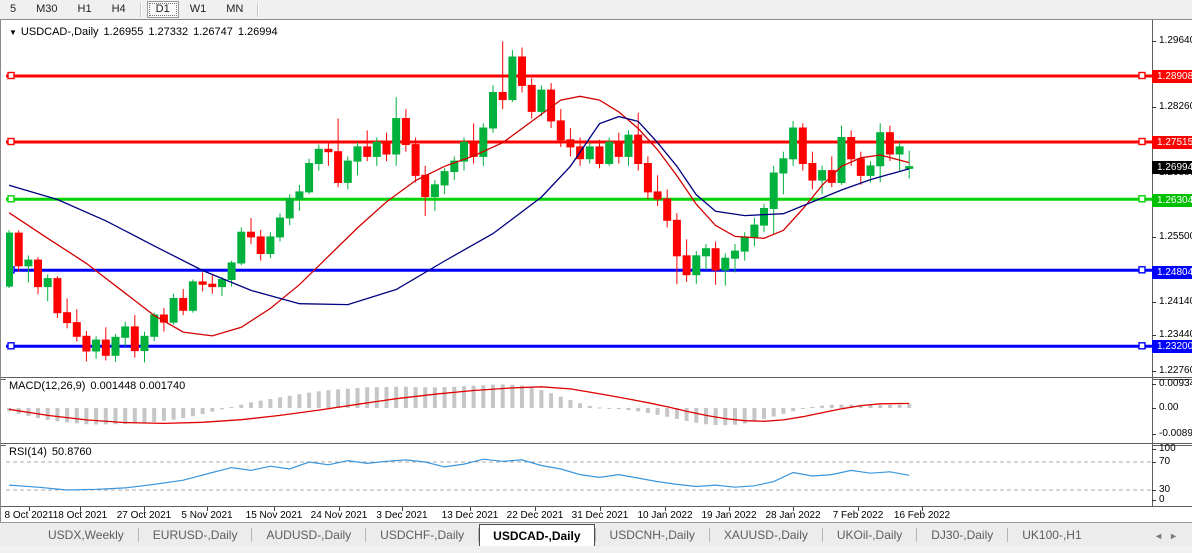 The width and height of the screenshot is (1192, 553). I want to click on date-label: 31 Dec 2021, so click(600, 515).